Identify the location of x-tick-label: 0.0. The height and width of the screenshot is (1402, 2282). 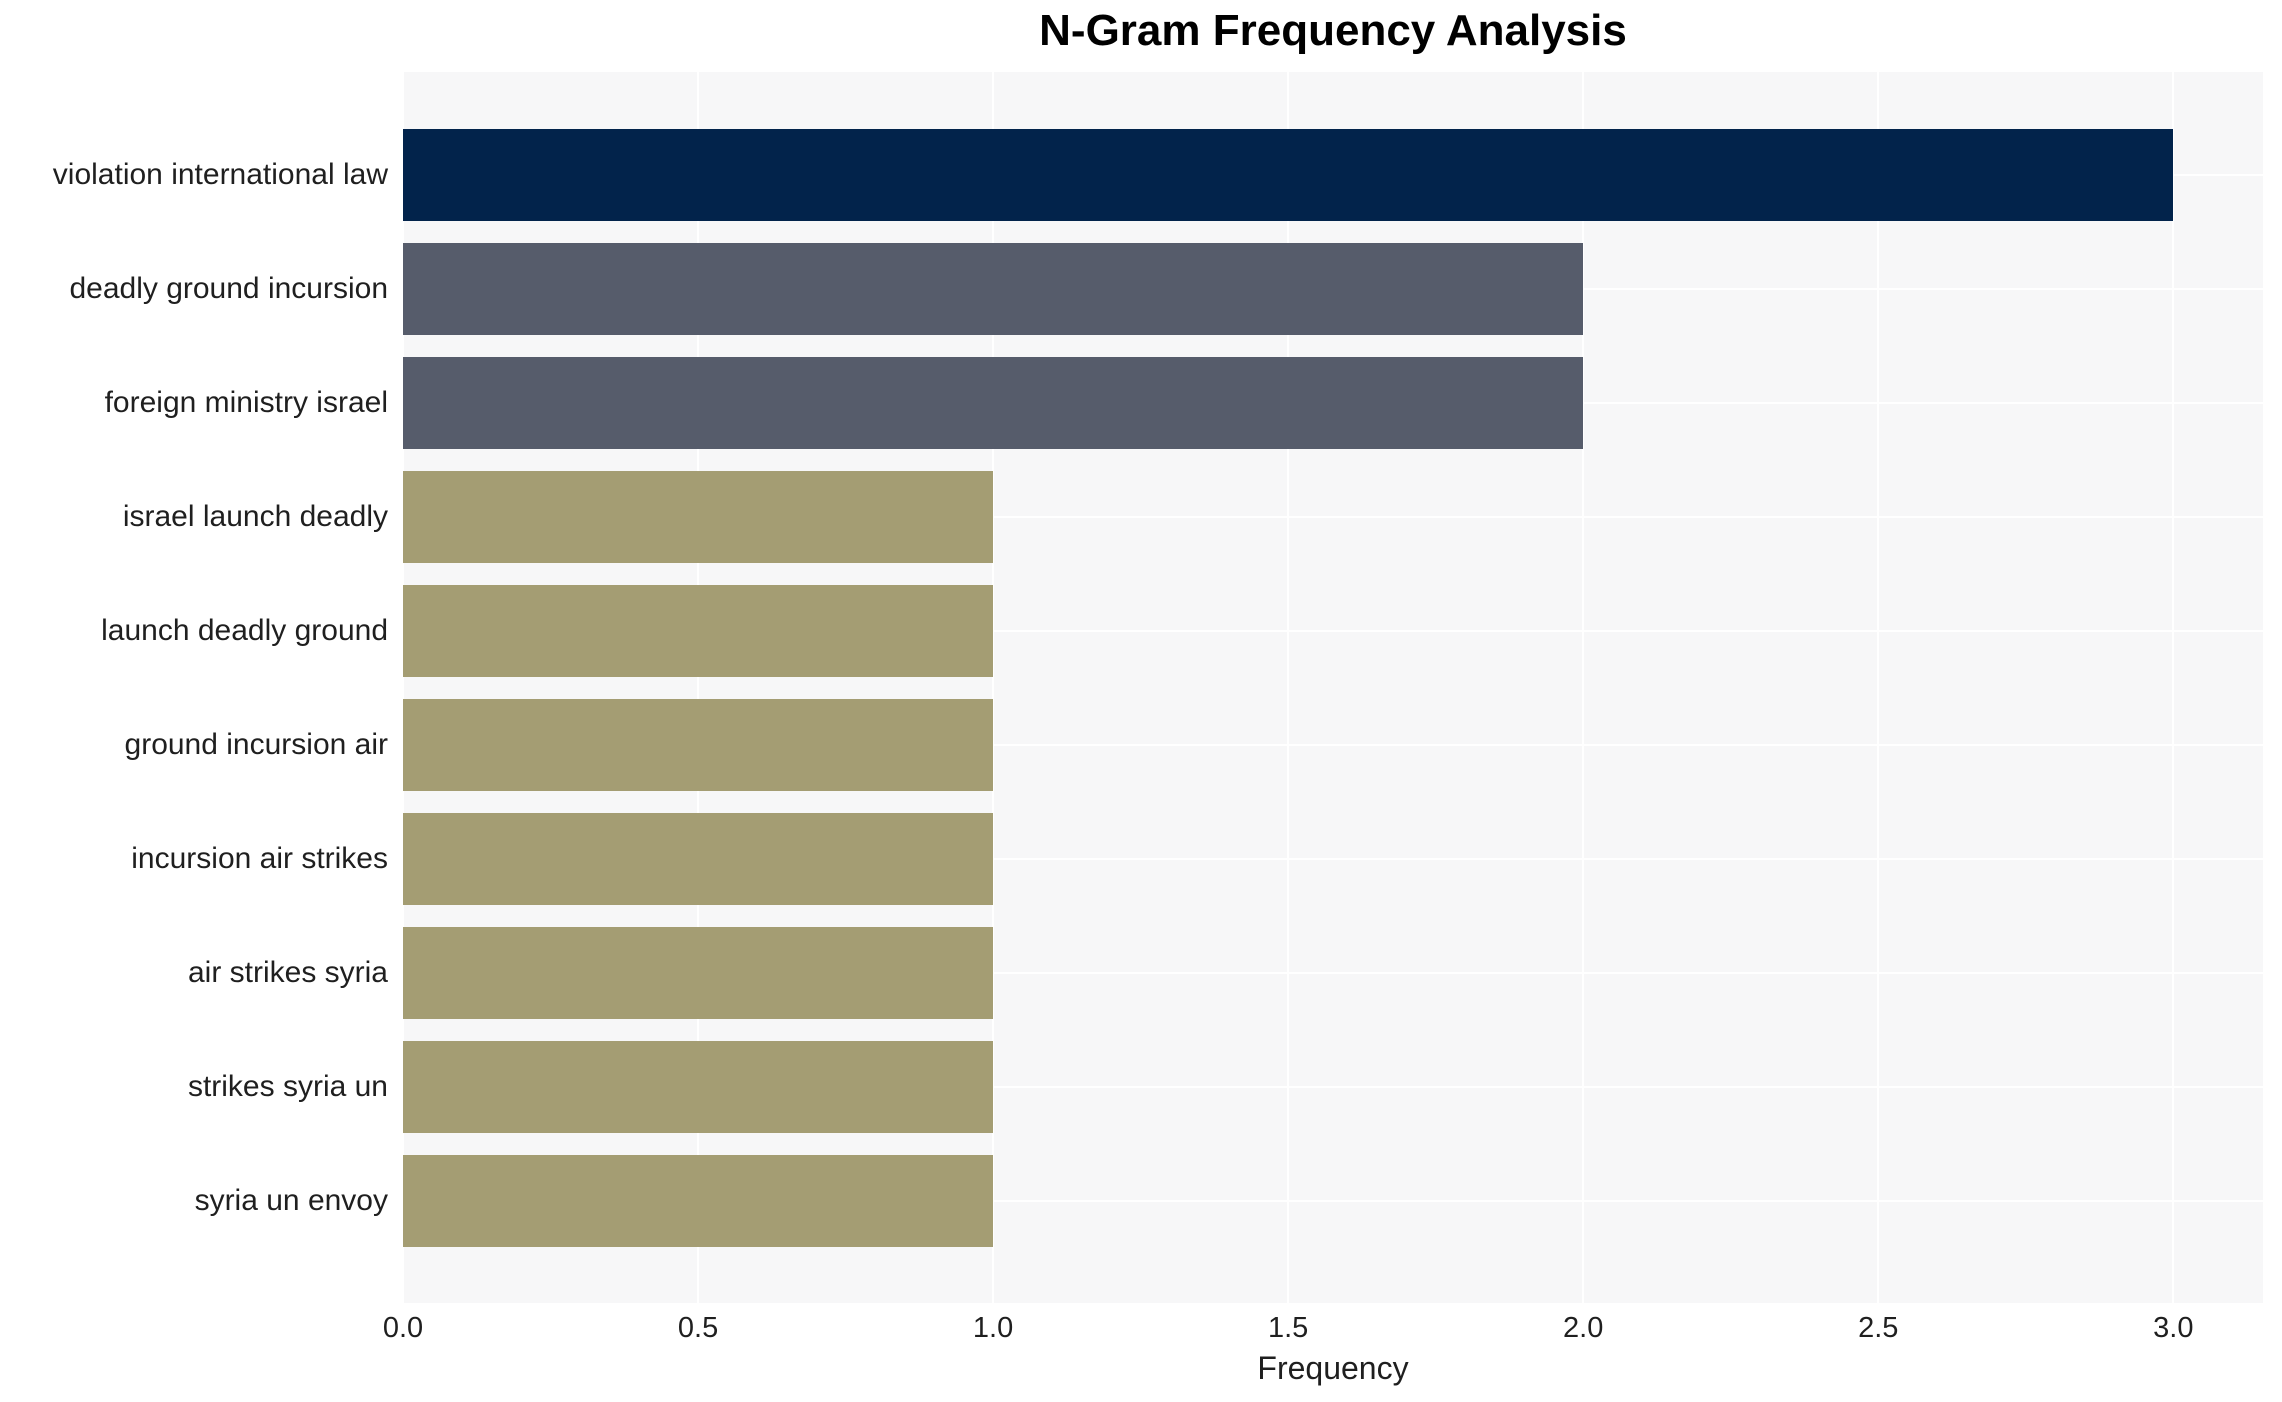
(403, 1328).